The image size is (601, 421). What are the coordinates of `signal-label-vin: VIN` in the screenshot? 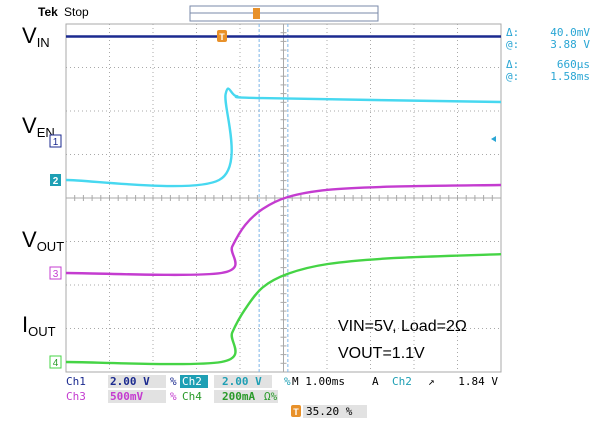 It's located at (36, 36).